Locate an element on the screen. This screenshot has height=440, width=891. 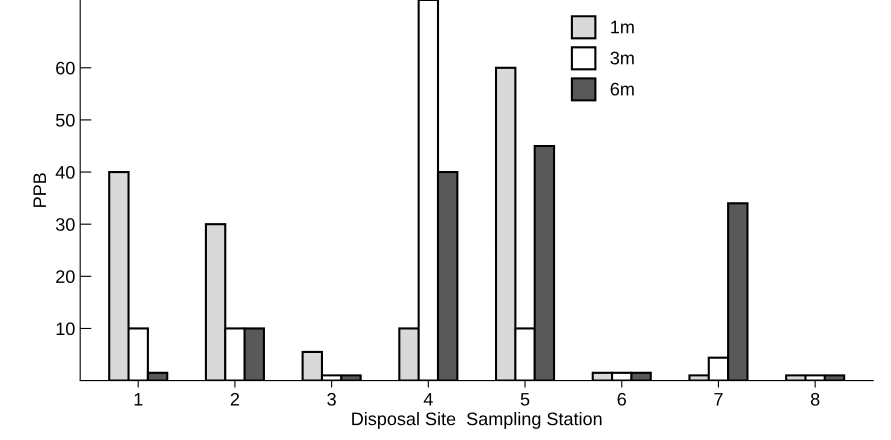
x-tick-label: 7 is located at coordinates (718, 399).